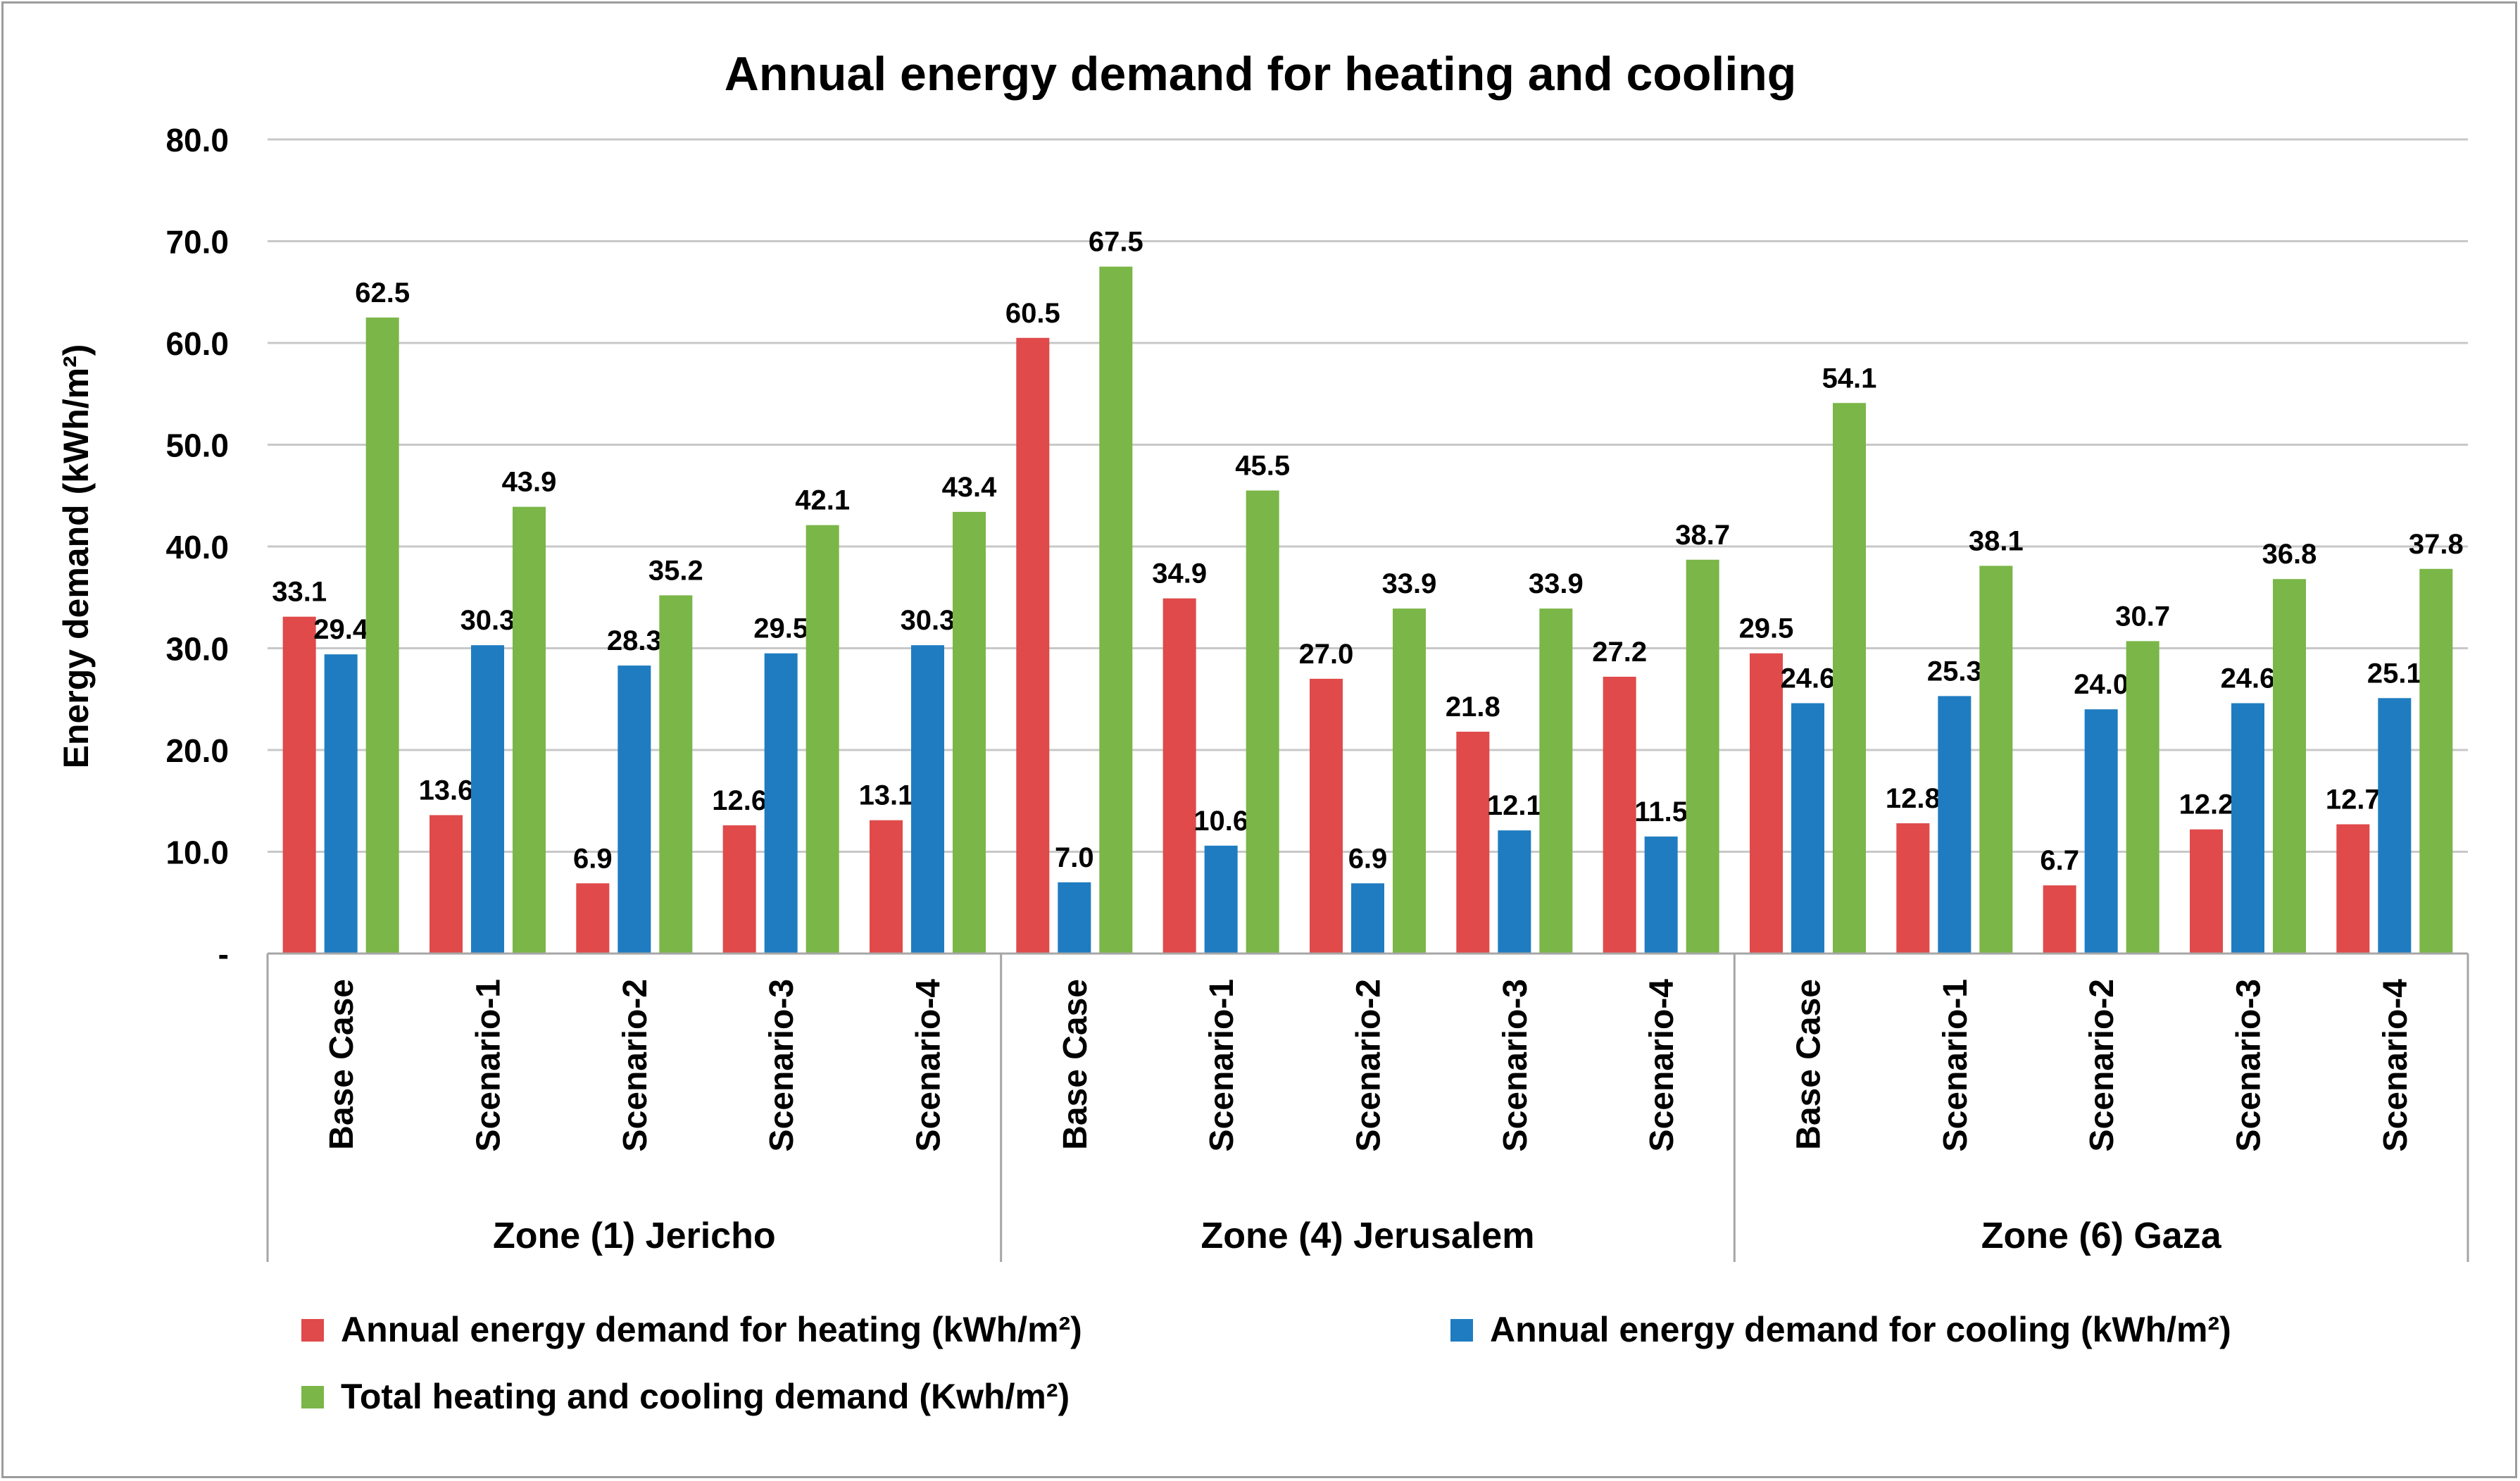 The width and height of the screenshot is (2520, 1481). I want to click on data-label: 60.5, so click(1033, 314).